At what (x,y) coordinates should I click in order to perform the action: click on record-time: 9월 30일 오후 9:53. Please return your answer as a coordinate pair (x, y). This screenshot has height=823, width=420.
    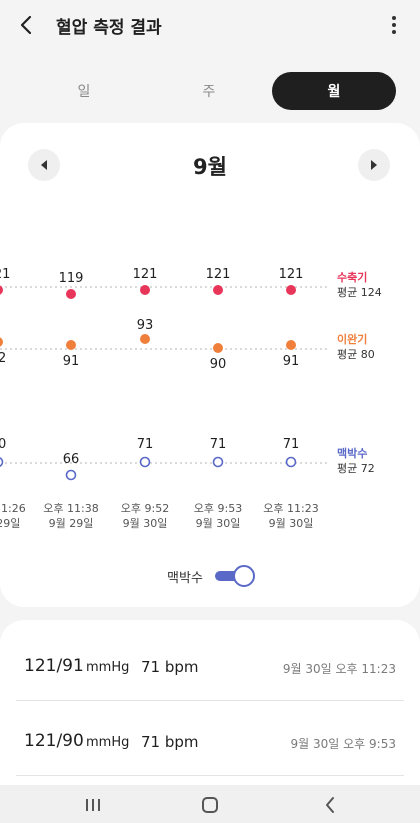
    Looking at the image, I should click on (343, 744).